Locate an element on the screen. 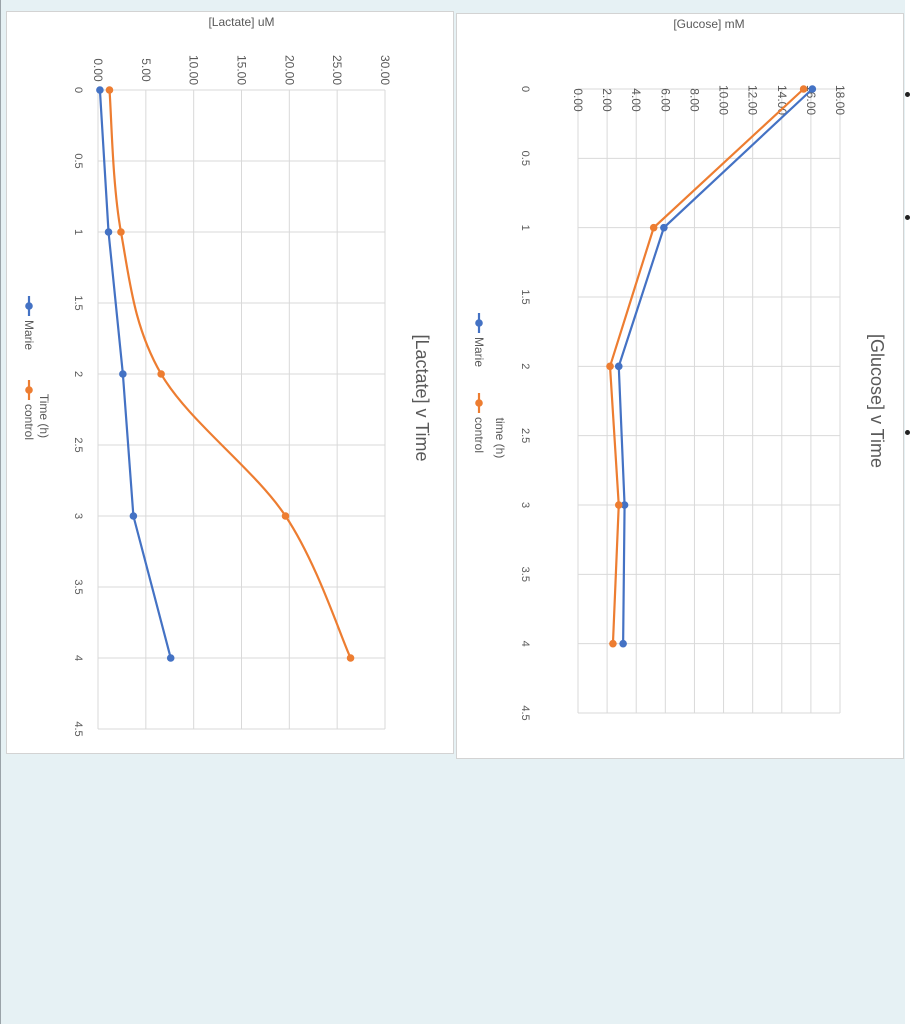 The width and height of the screenshot is (922, 1024). lactate-y-tick-label: 30.00 is located at coordinates (385, 70).